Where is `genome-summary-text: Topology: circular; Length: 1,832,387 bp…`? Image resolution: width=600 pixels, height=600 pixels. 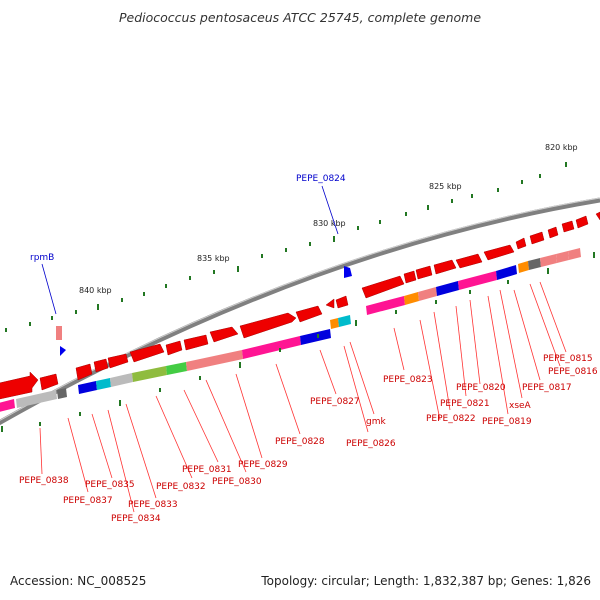
genome-summary-text: Topology: circular; Length: 1,832,387 bp… is located at coordinates (426, 581).